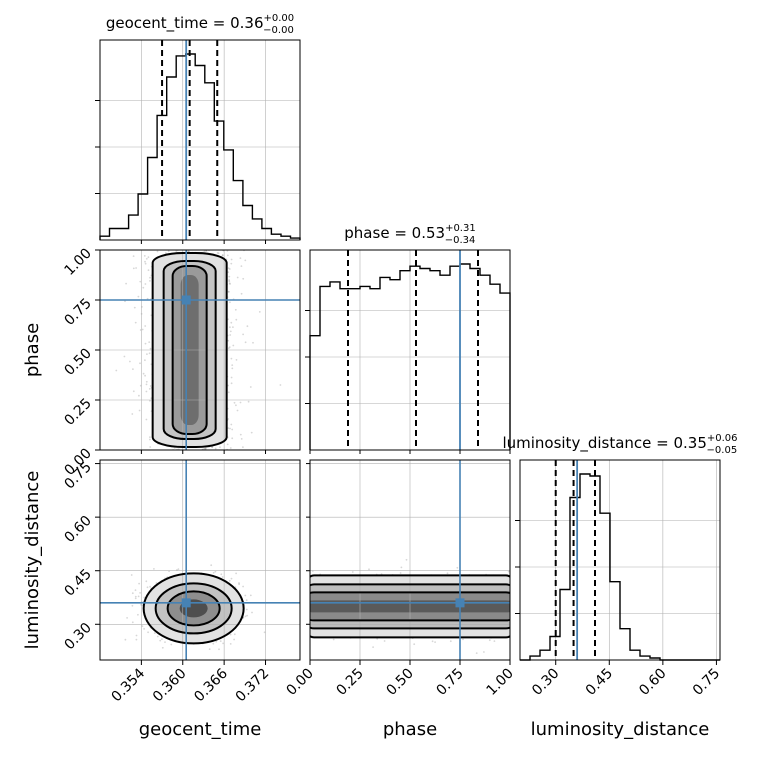 This screenshot has height=760, width=760. I want to click on ytick-label-phase: 1.00, so click(77, 262).